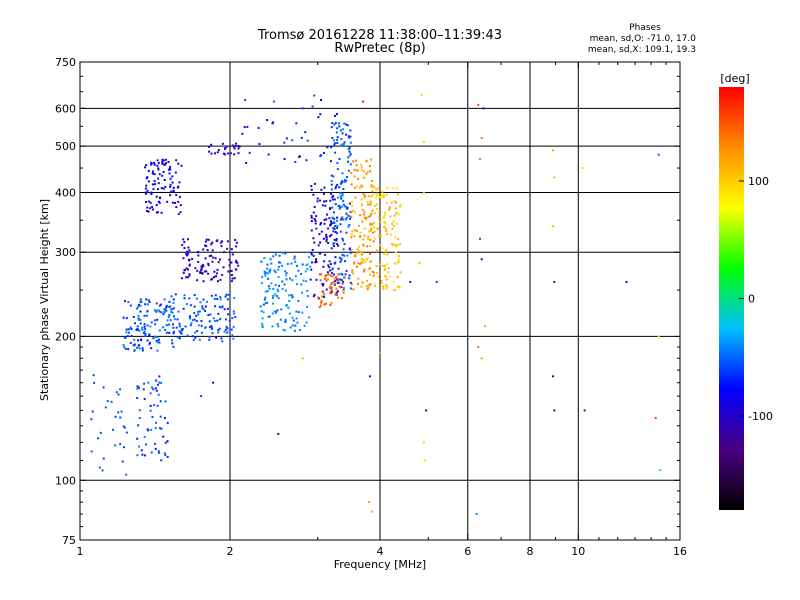 The image size is (800, 600). I want to click on x-tick-label: 8, so click(530, 551).